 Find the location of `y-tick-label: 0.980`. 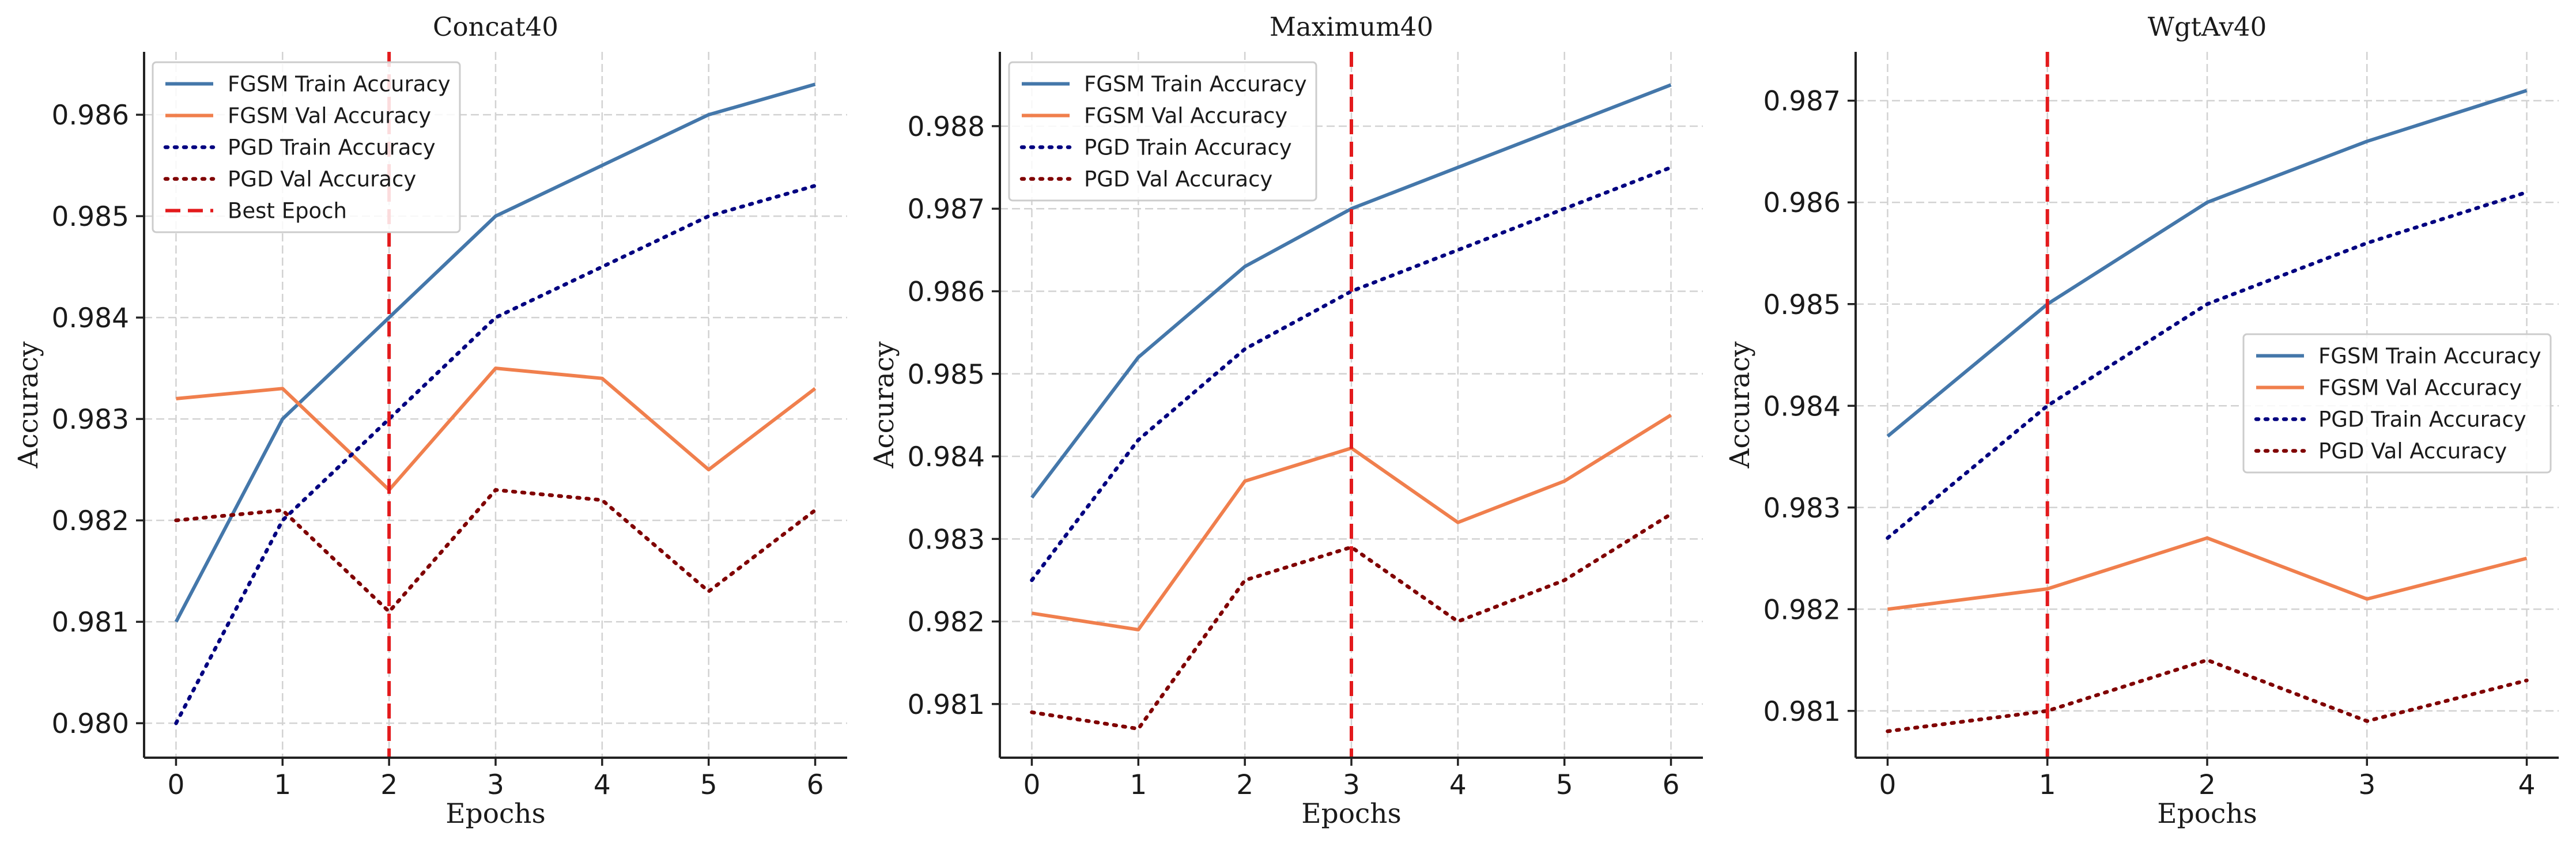

y-tick-label: 0.980 is located at coordinates (90, 724).